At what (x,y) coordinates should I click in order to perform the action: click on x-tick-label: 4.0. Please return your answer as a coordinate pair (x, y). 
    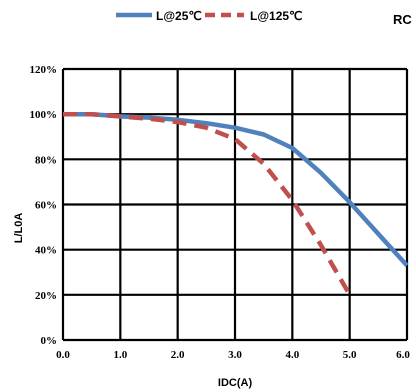
    Looking at the image, I should click on (292, 355).